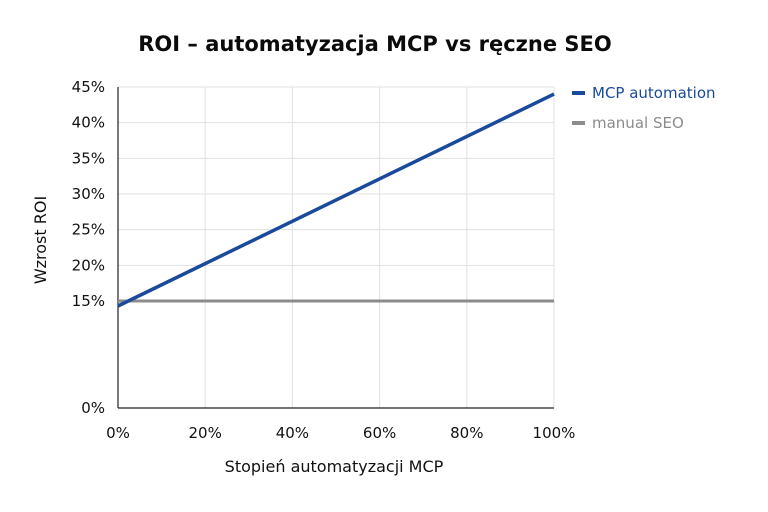 The width and height of the screenshot is (768, 512). What do you see at coordinates (379, 433) in the screenshot?
I see `x-tick-label: 60%` at bounding box center [379, 433].